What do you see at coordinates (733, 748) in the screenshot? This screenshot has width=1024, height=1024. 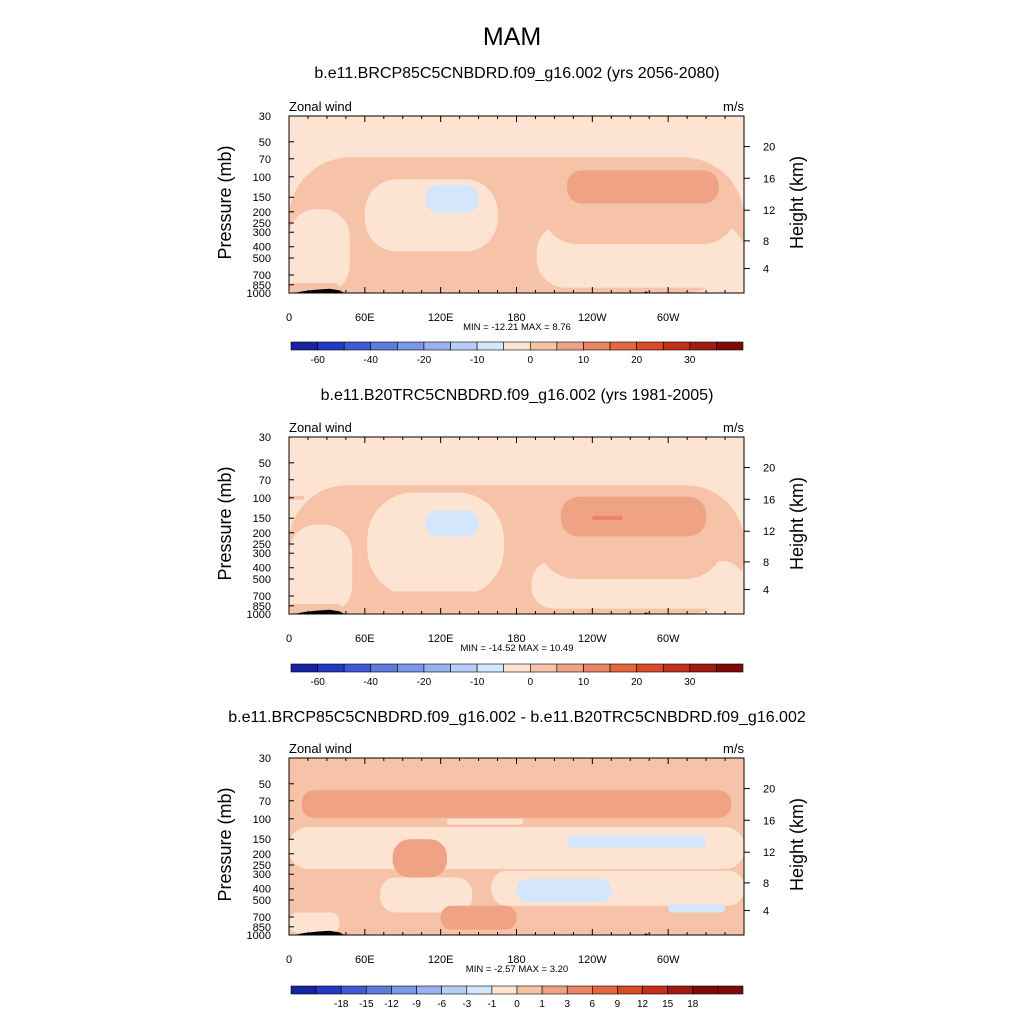 I see `units-label: m/s` at bounding box center [733, 748].